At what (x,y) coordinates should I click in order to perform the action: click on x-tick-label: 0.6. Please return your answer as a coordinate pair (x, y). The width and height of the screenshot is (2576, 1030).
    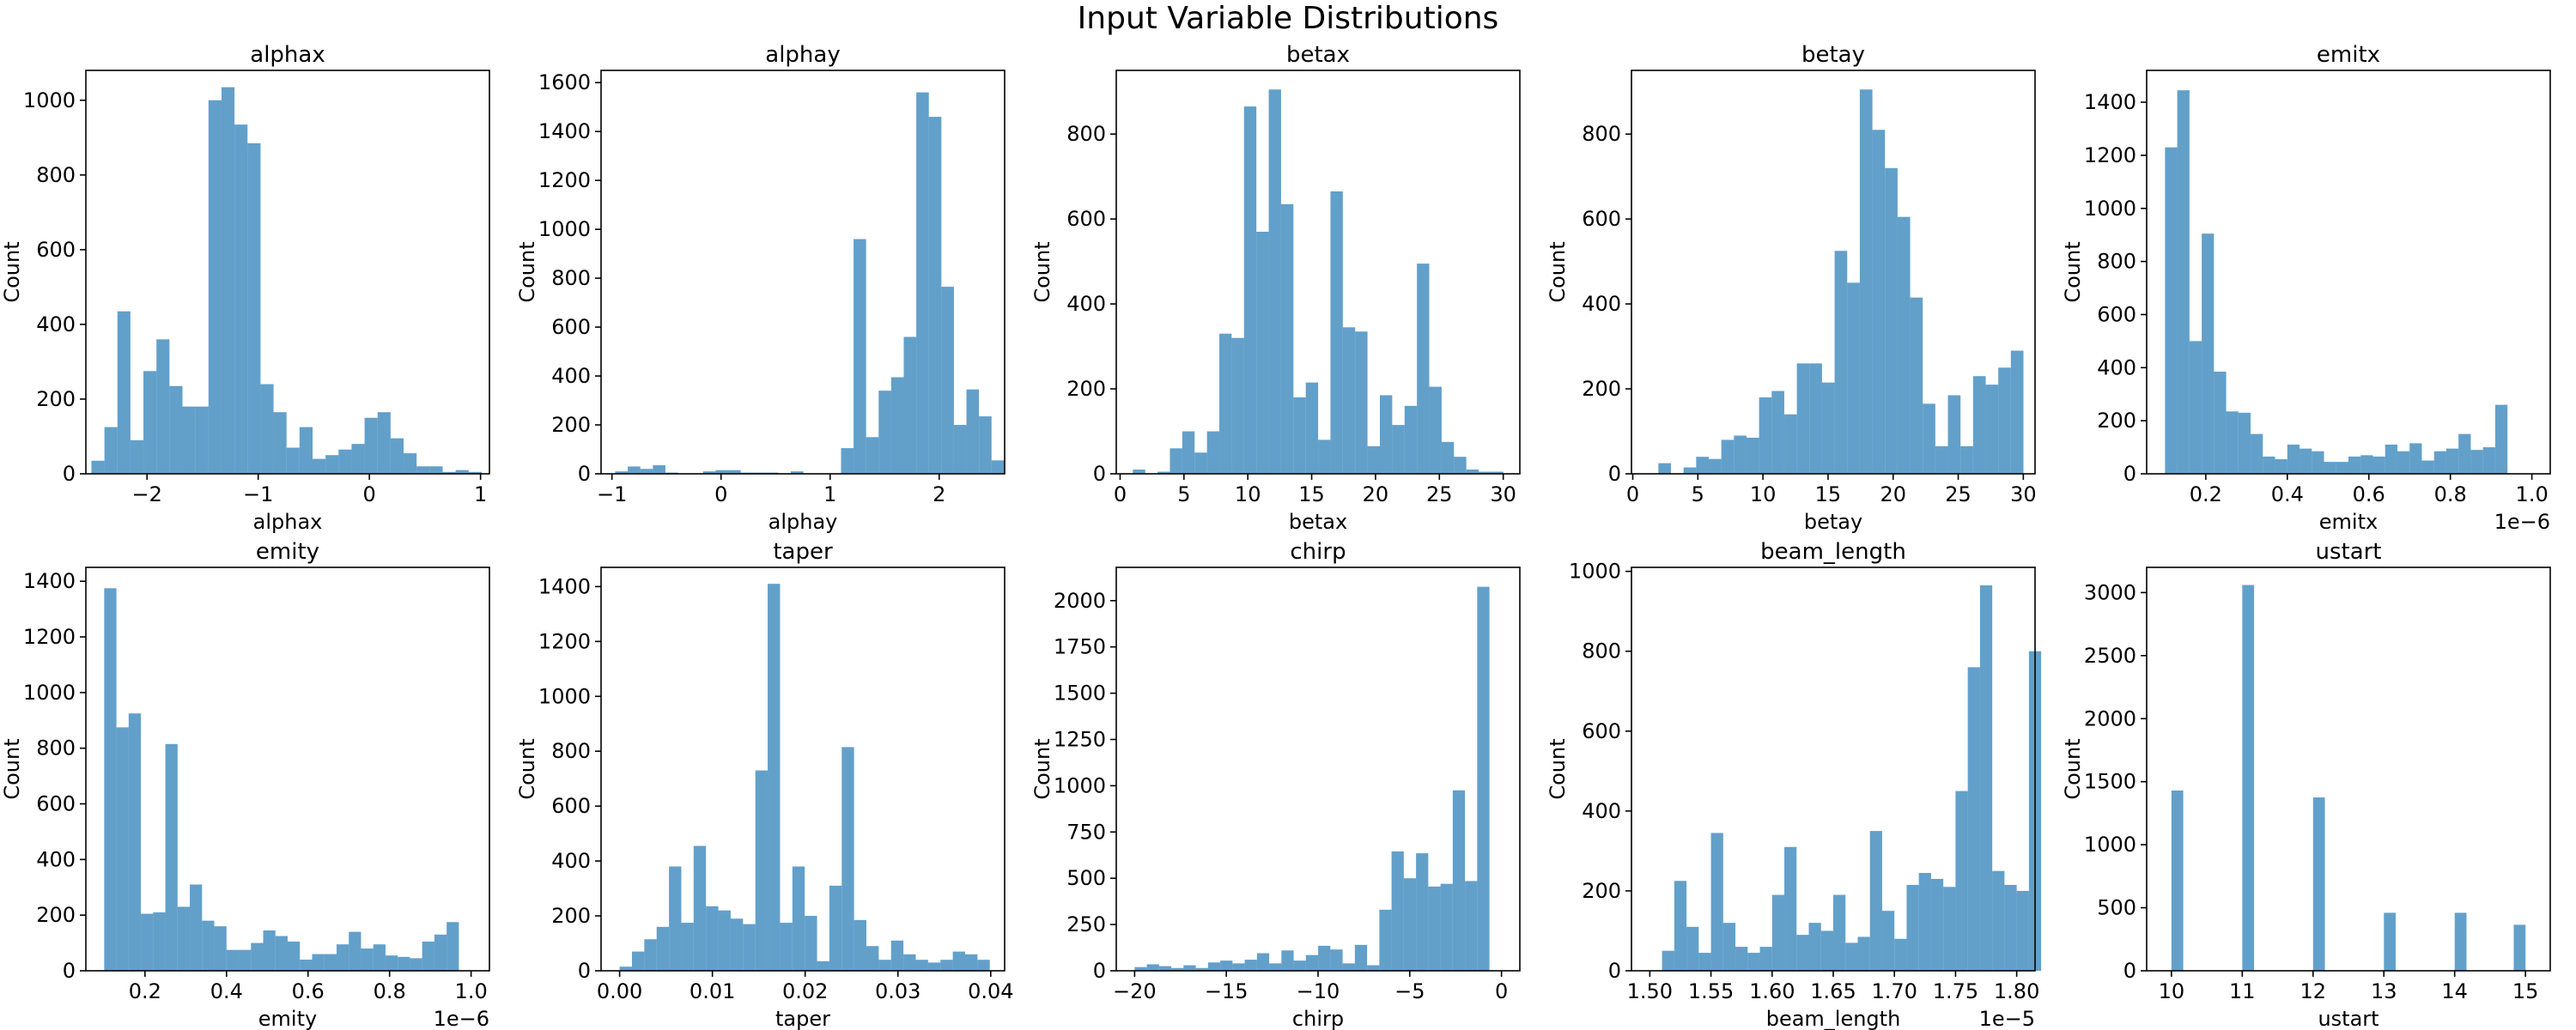
    Looking at the image, I should click on (308, 991).